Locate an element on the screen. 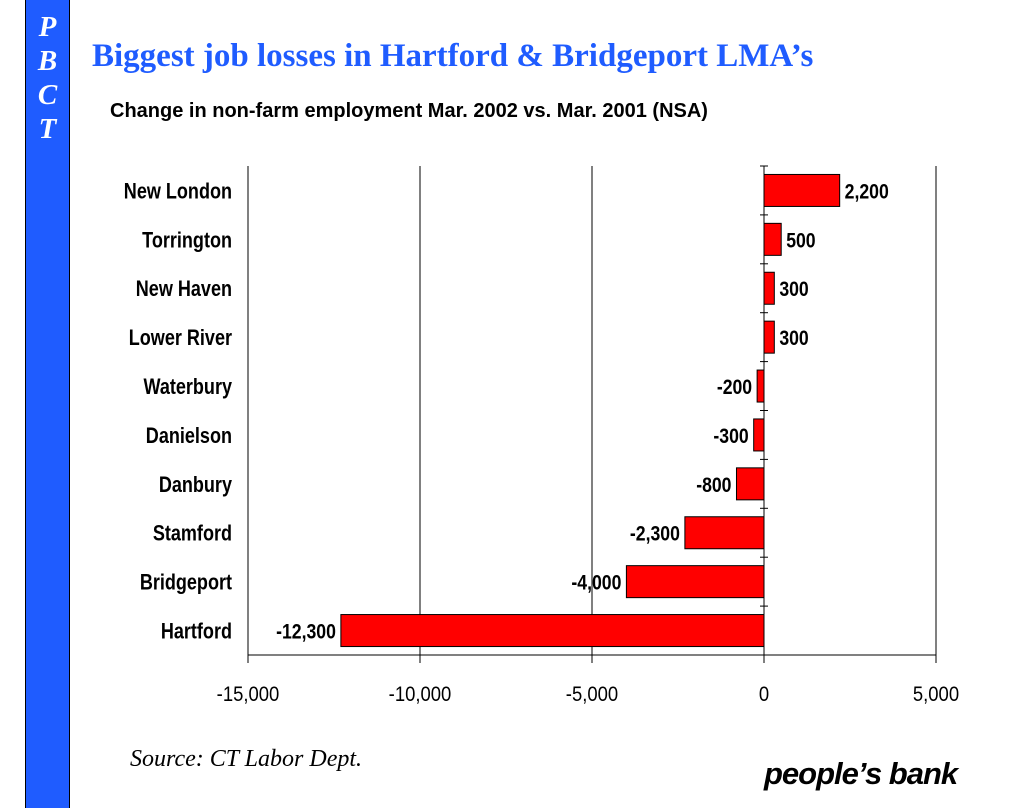 This screenshot has height=808, width=1024. category-label: Danbury is located at coordinates (196, 485).